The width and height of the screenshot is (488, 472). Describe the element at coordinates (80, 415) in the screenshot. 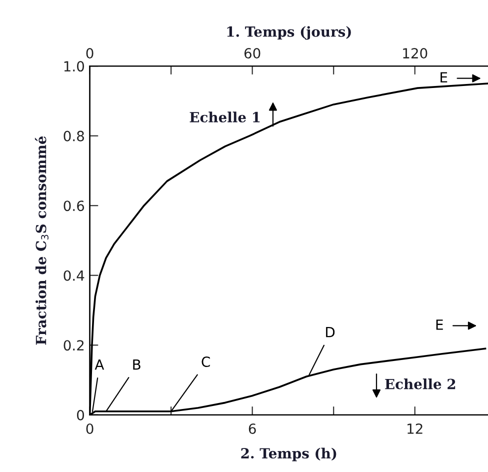

I see `y-tick-label: 0` at that location.